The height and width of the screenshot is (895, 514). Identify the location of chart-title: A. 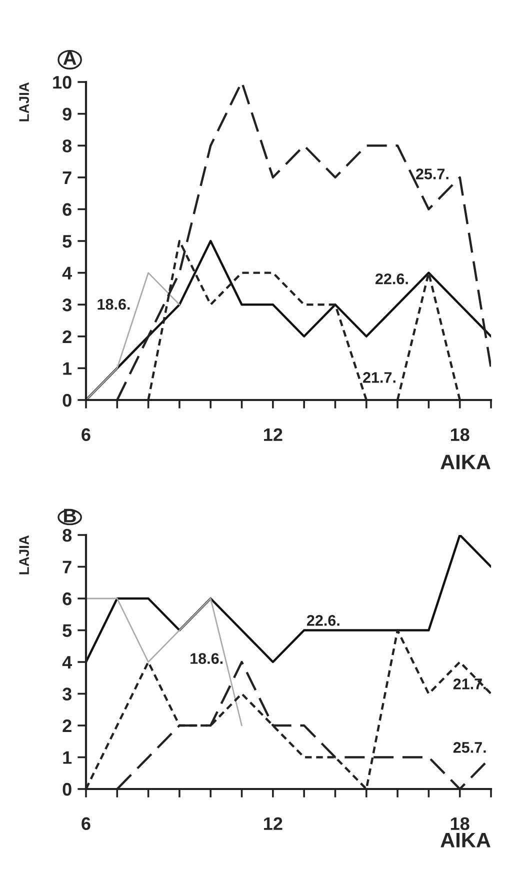
(69, 58).